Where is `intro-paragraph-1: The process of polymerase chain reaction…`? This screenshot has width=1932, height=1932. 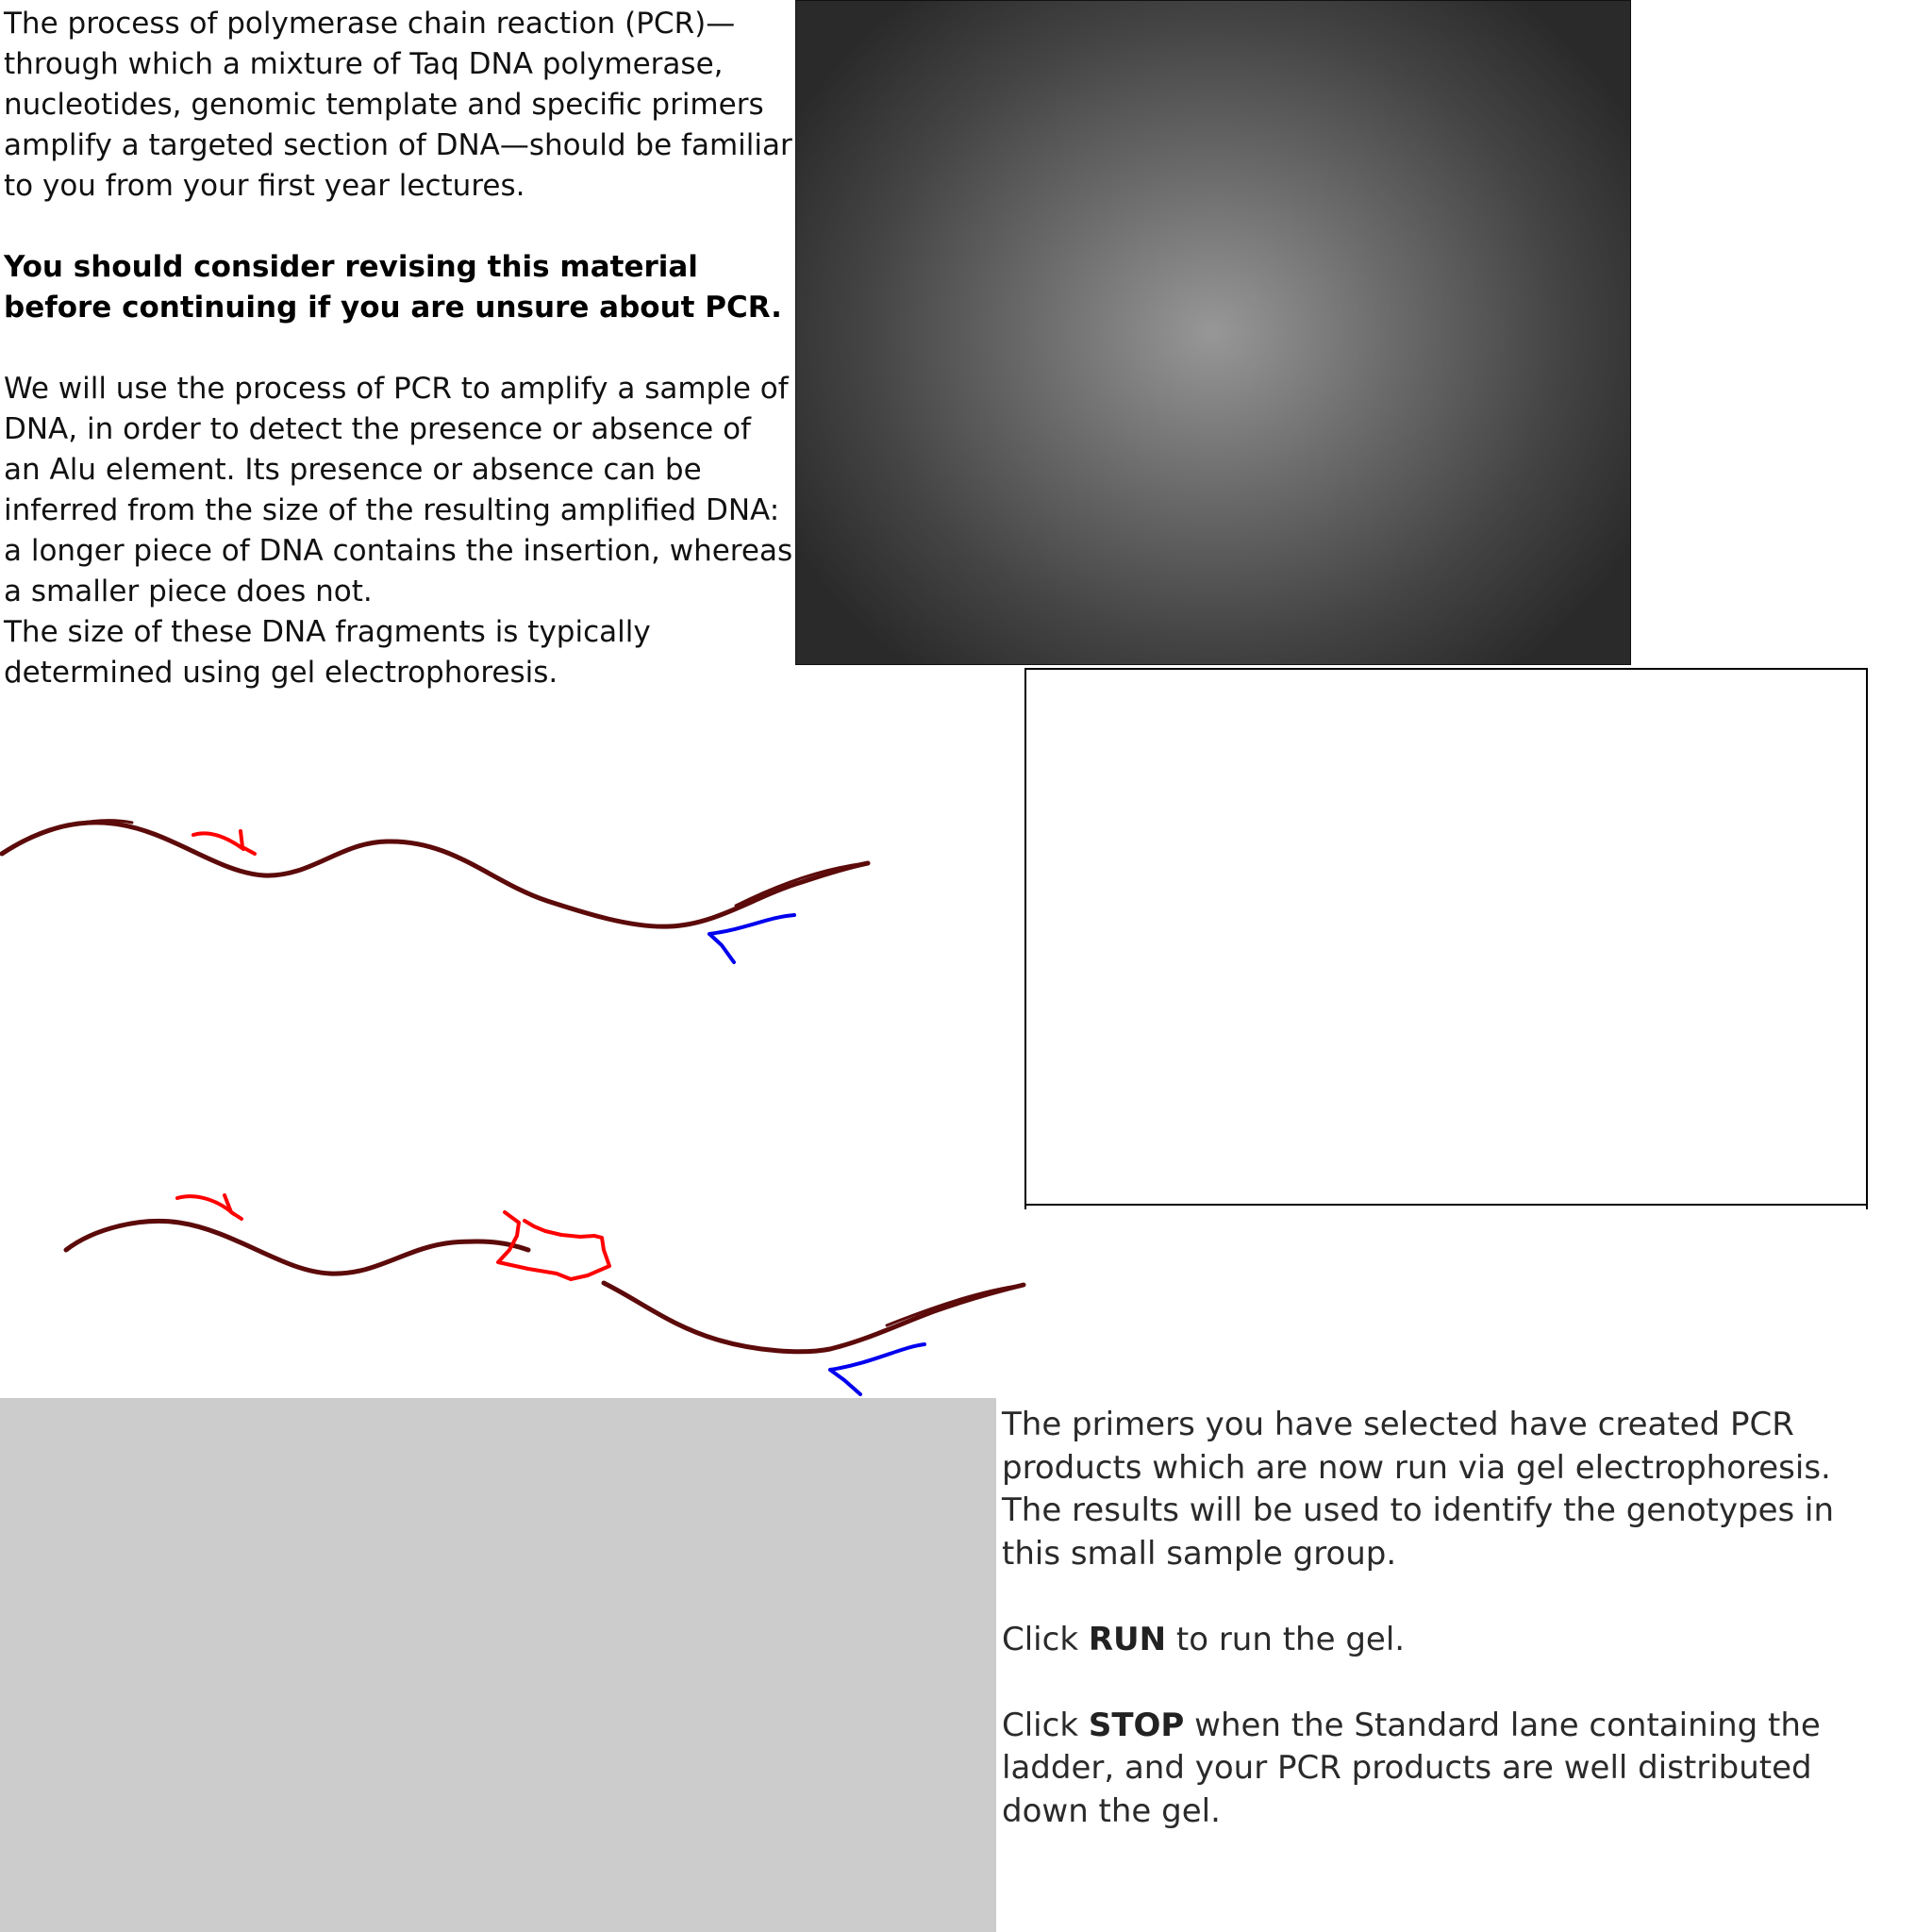
intro-paragraph-1: The process of polymerase chain reaction… is located at coordinates (398, 105).